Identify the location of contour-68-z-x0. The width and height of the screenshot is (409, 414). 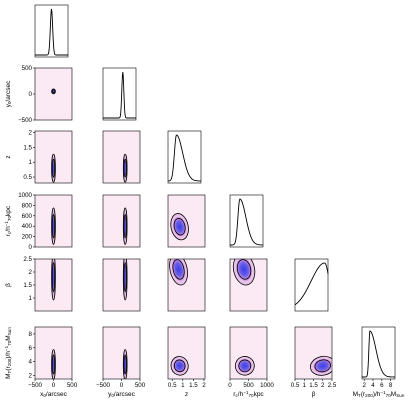
(53, 168).